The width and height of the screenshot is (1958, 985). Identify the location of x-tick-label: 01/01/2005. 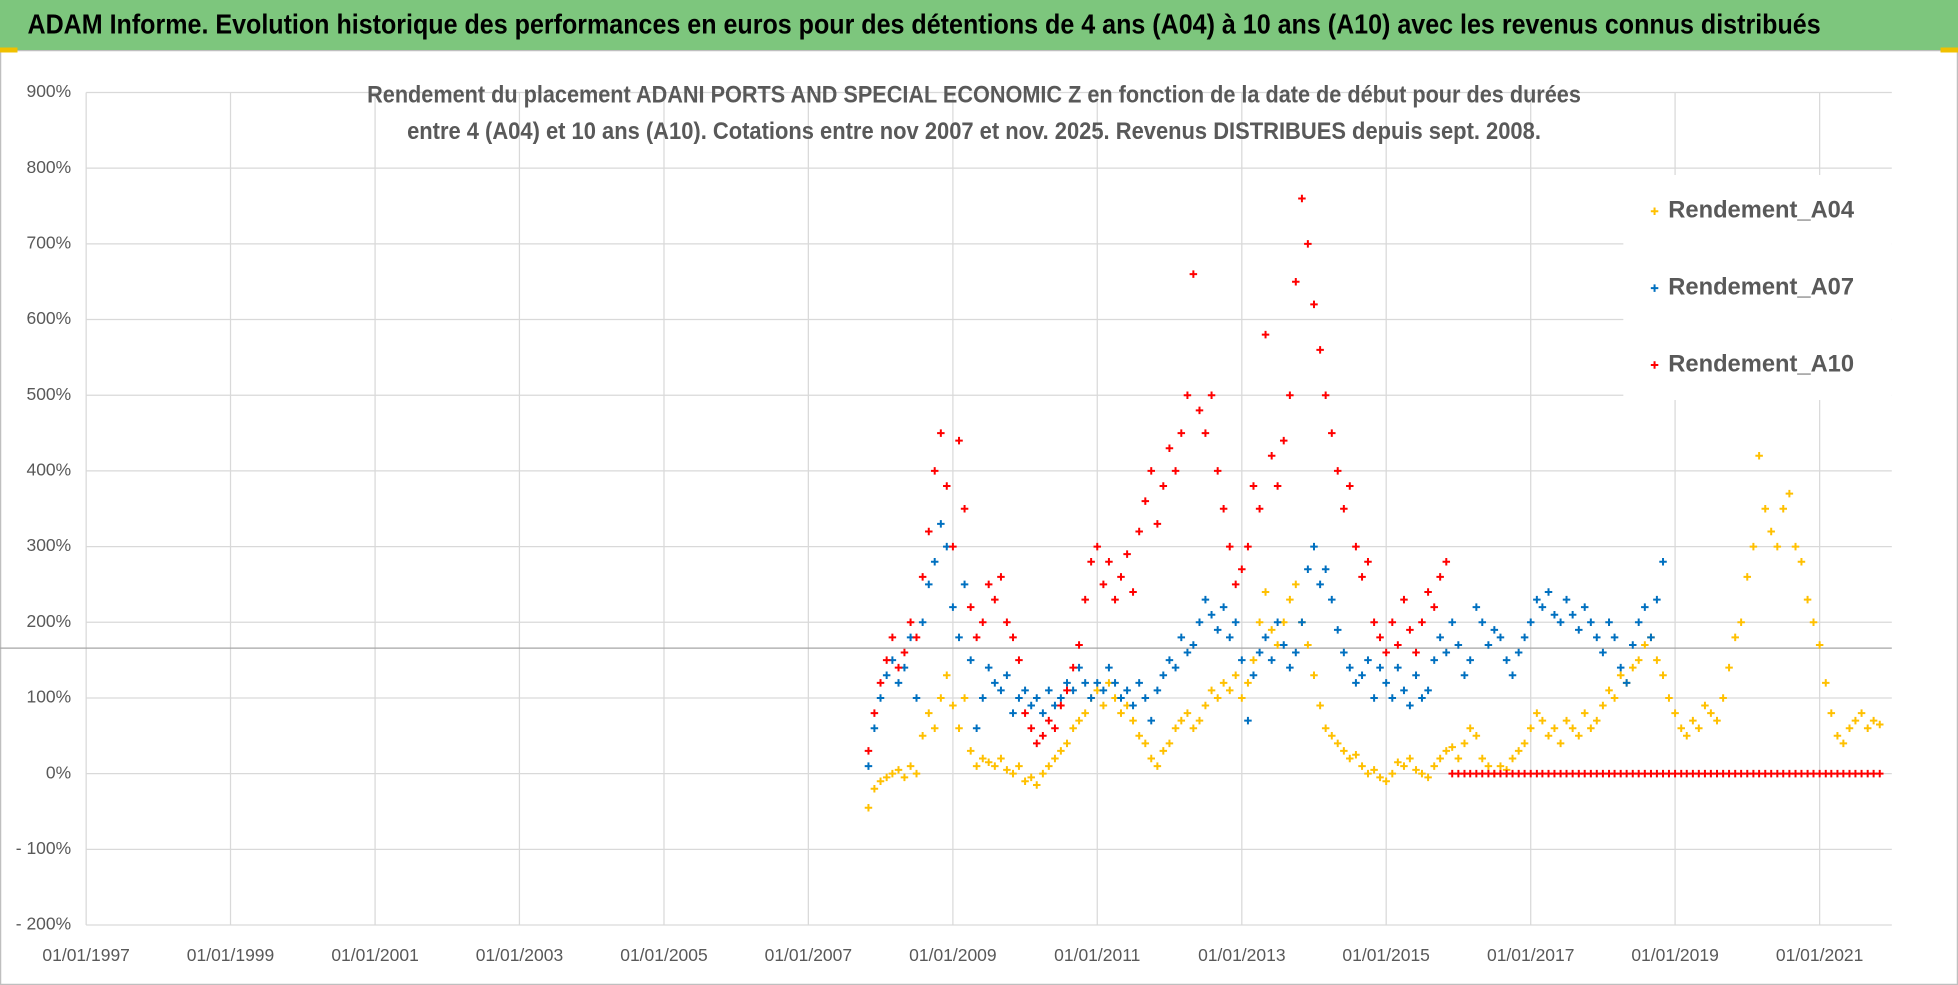
(663, 955).